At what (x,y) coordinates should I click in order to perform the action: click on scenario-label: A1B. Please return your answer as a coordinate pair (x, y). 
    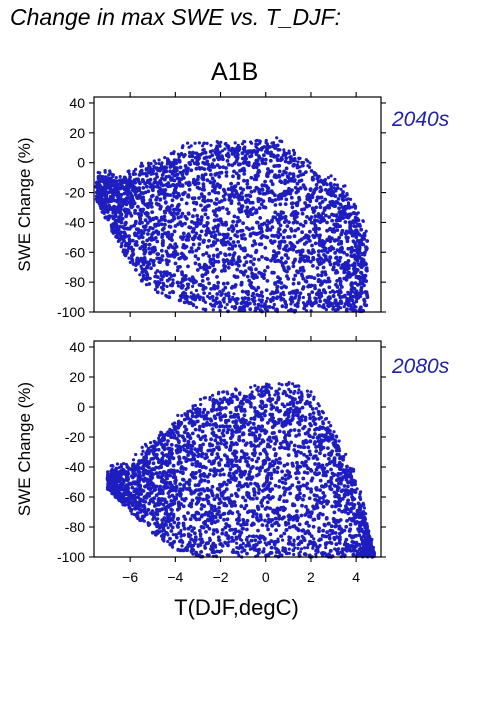
    Looking at the image, I should click on (235, 72).